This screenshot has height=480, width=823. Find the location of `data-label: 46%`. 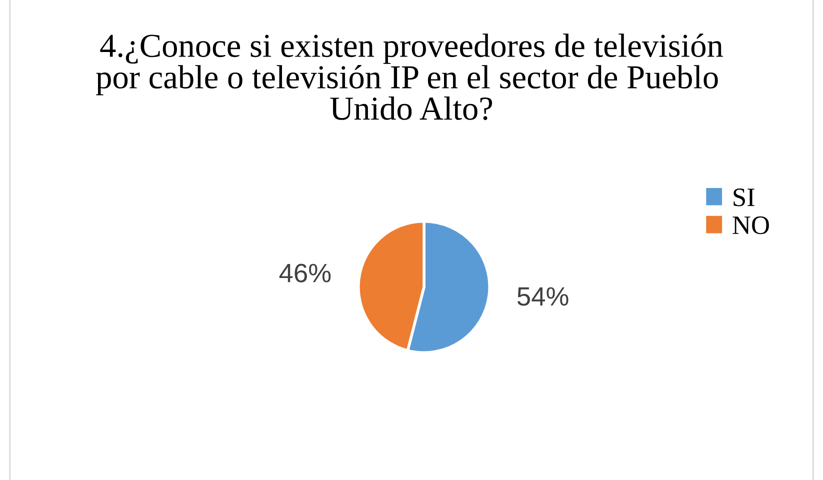

data-label: 46% is located at coordinates (305, 273).